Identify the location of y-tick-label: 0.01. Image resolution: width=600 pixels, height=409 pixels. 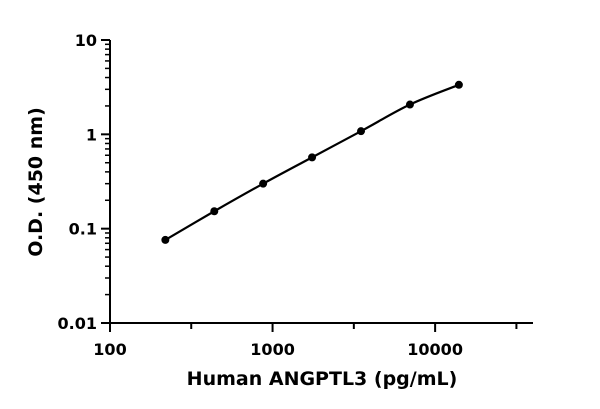
(77, 323).